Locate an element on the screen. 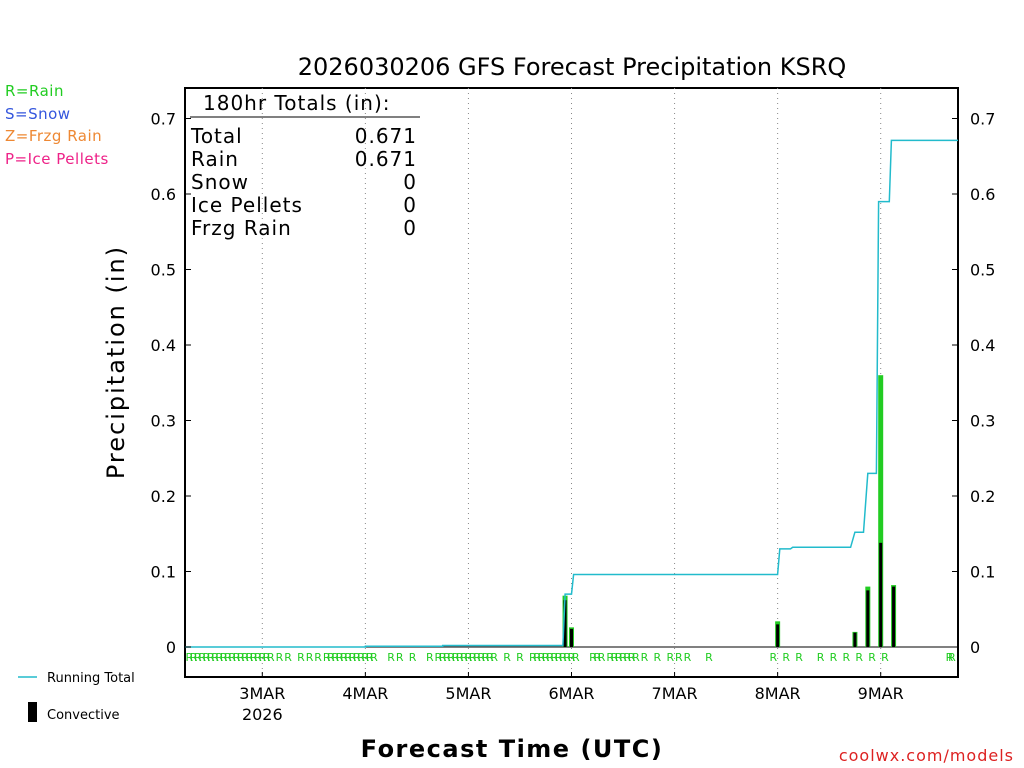 Image resolution: width=1024 pixels, height=768 pixels. x-tick-label: 4MAR is located at coordinates (365, 693).